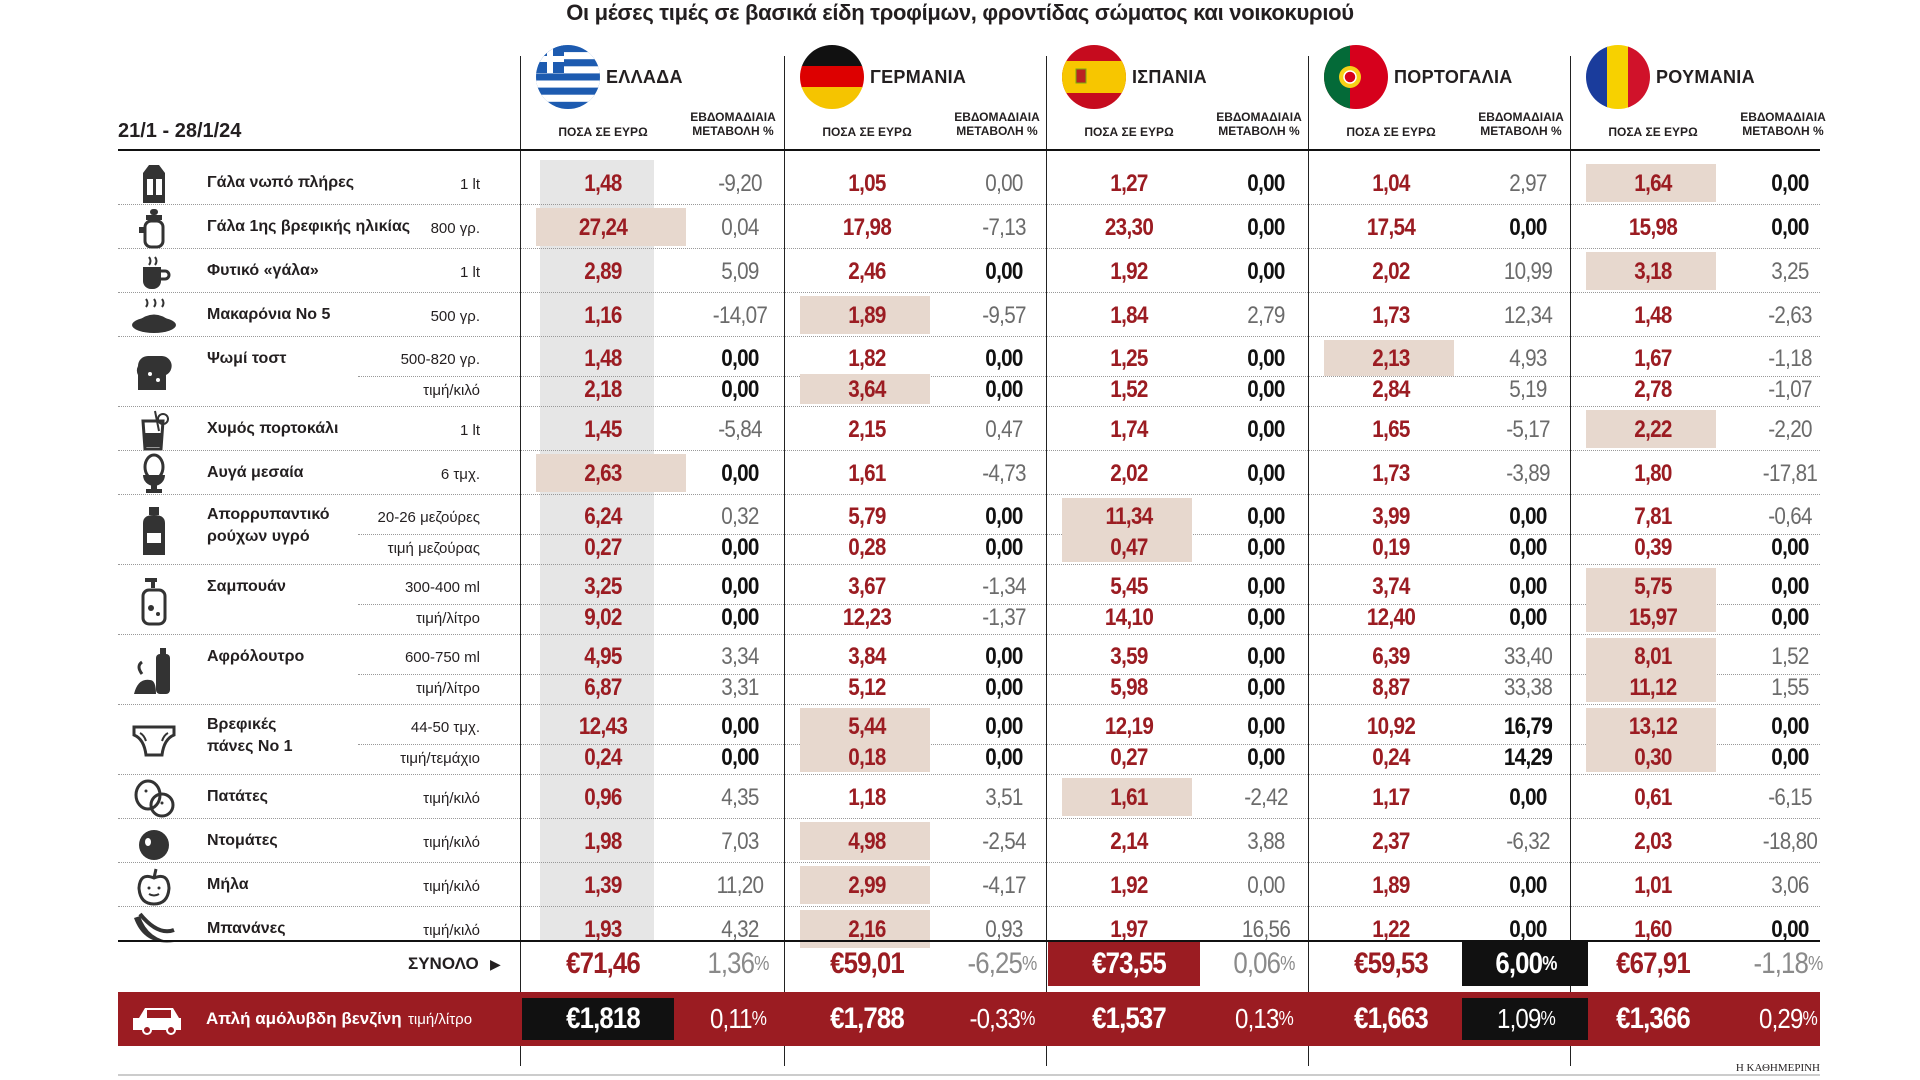 The image size is (1920, 1080). What do you see at coordinates (1528, 687) in the screenshot?
I see `change-cell: 33,38` at bounding box center [1528, 687].